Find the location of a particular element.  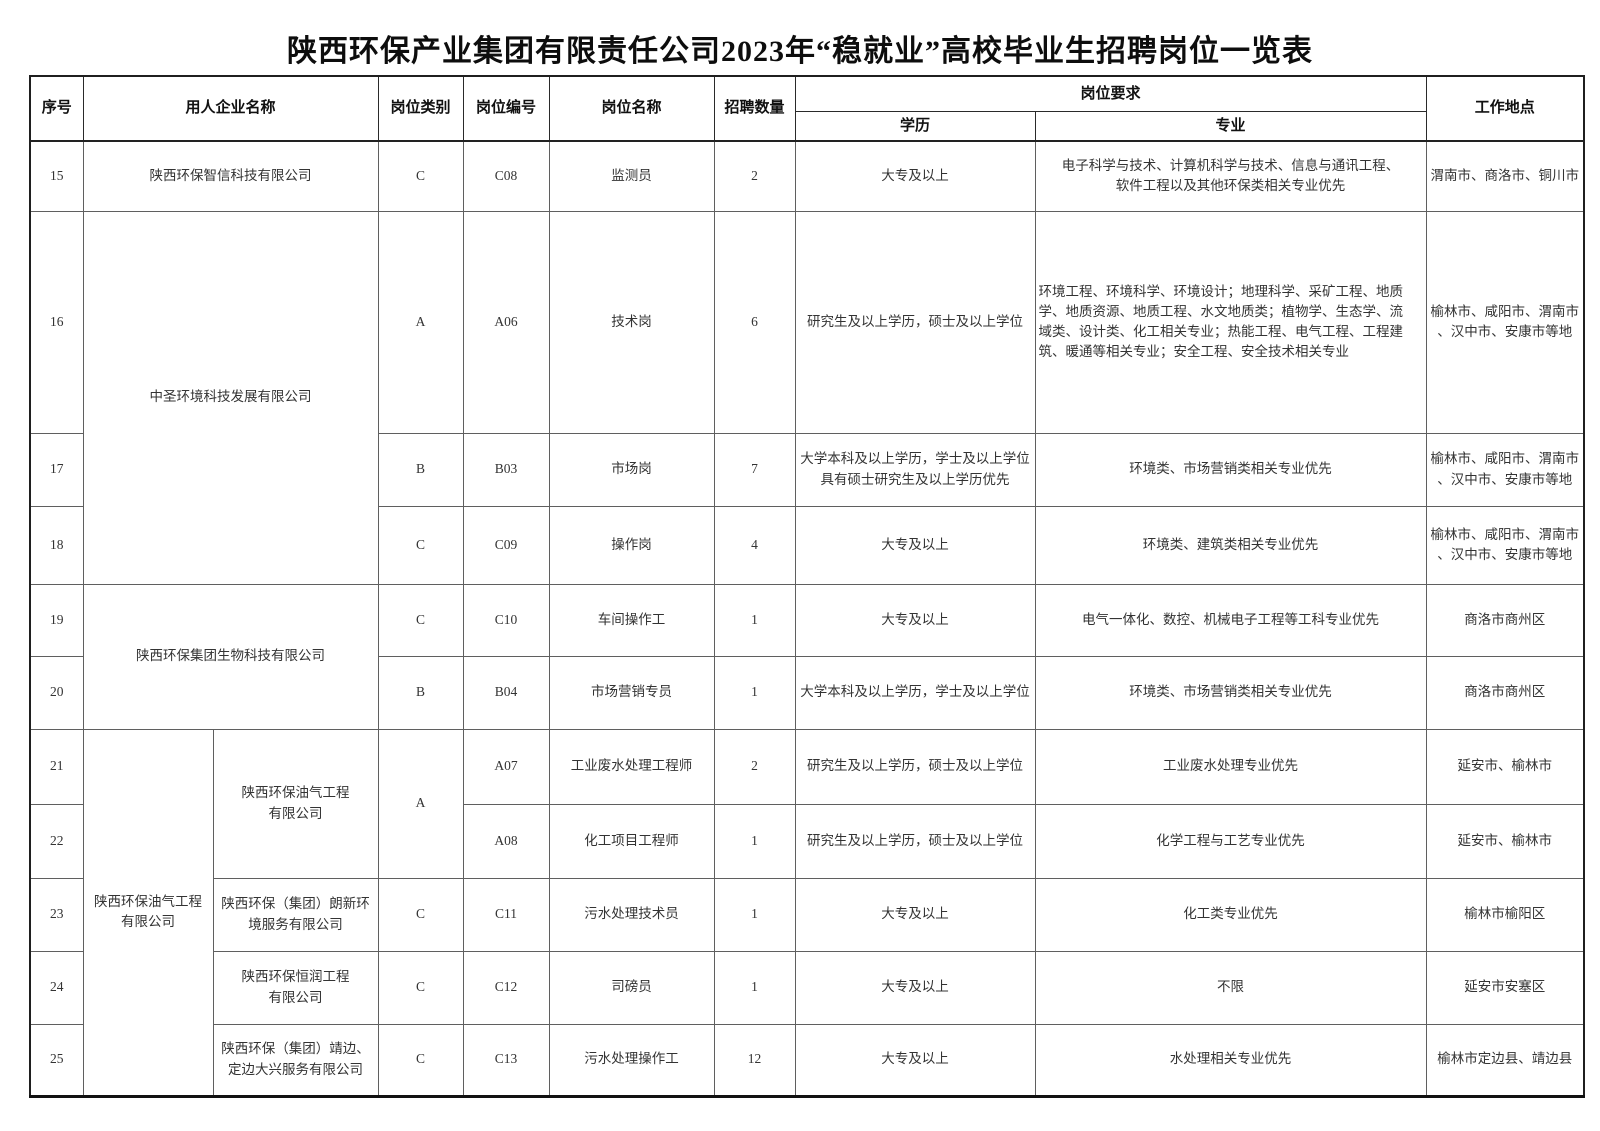

job-name-cell: 操作岗 is located at coordinates (631, 545).